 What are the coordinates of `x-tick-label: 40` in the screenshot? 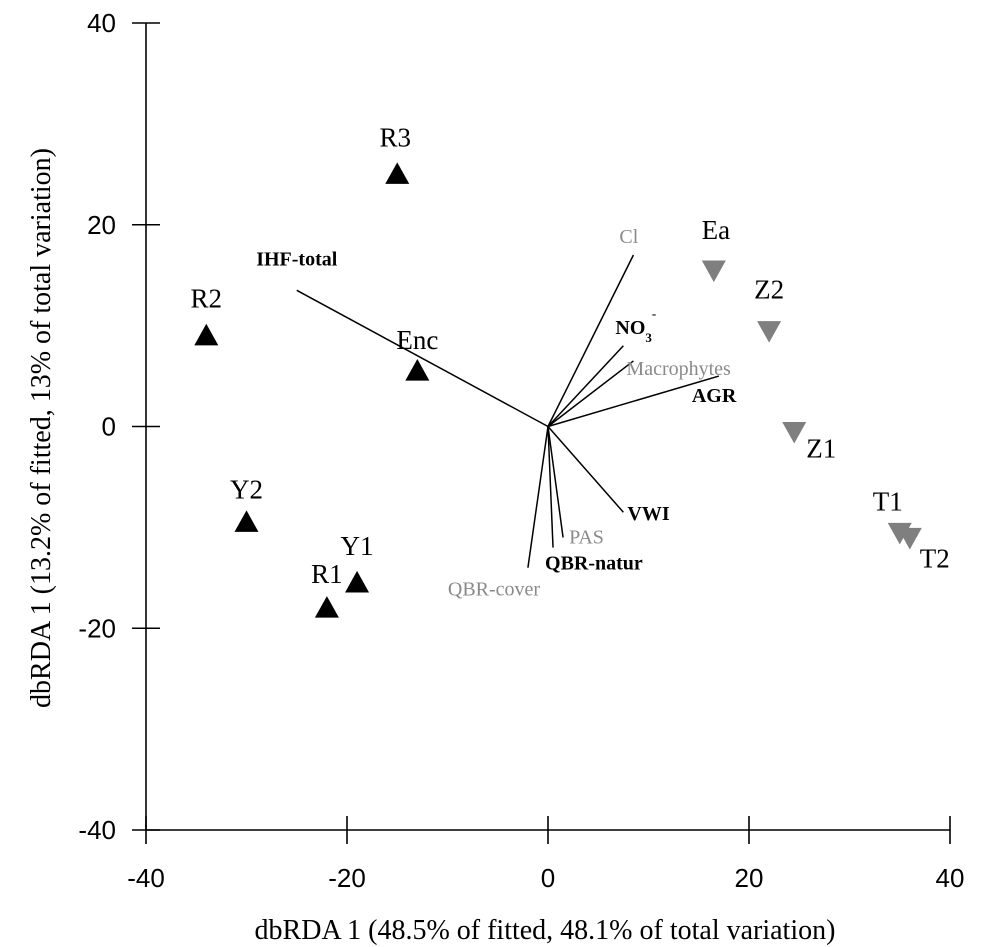 It's located at (950, 878).